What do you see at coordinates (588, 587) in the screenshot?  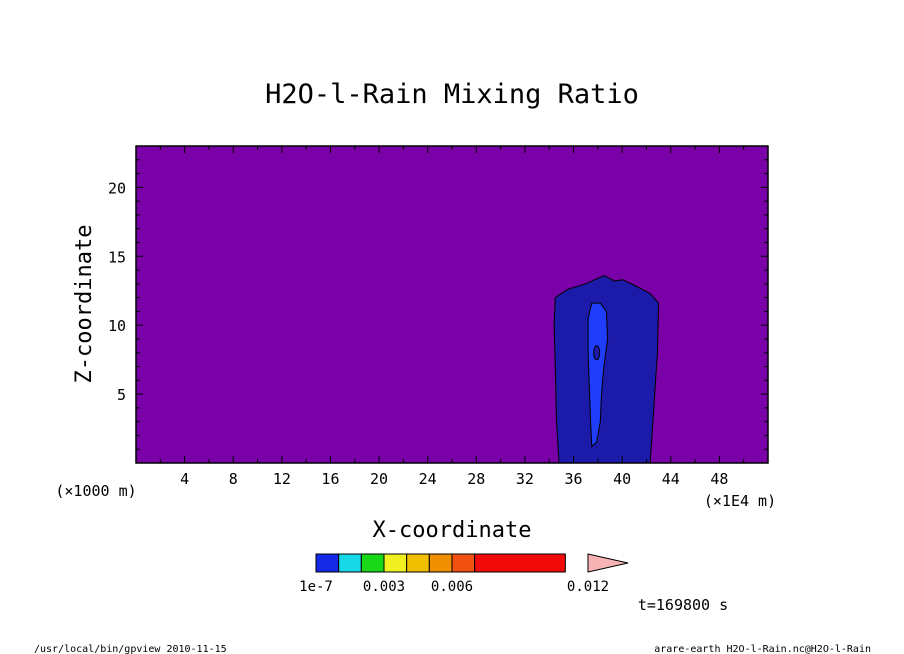 I see `colorbar-label: 0.012` at bounding box center [588, 587].